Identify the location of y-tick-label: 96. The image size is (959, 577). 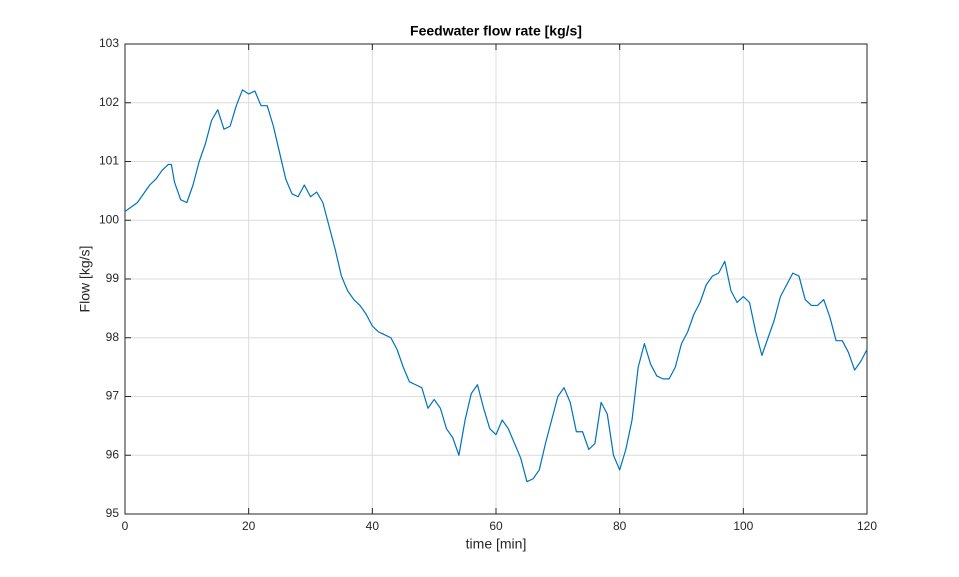
(113, 454).